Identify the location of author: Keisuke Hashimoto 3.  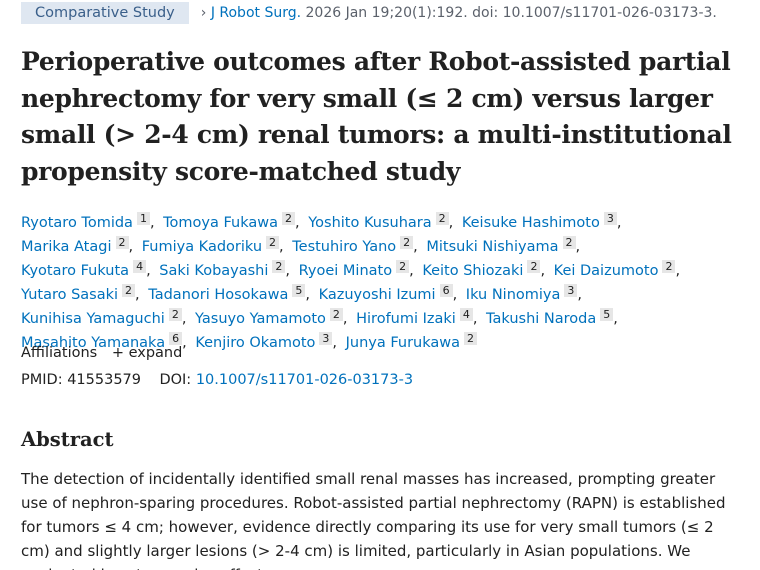
(543, 221).